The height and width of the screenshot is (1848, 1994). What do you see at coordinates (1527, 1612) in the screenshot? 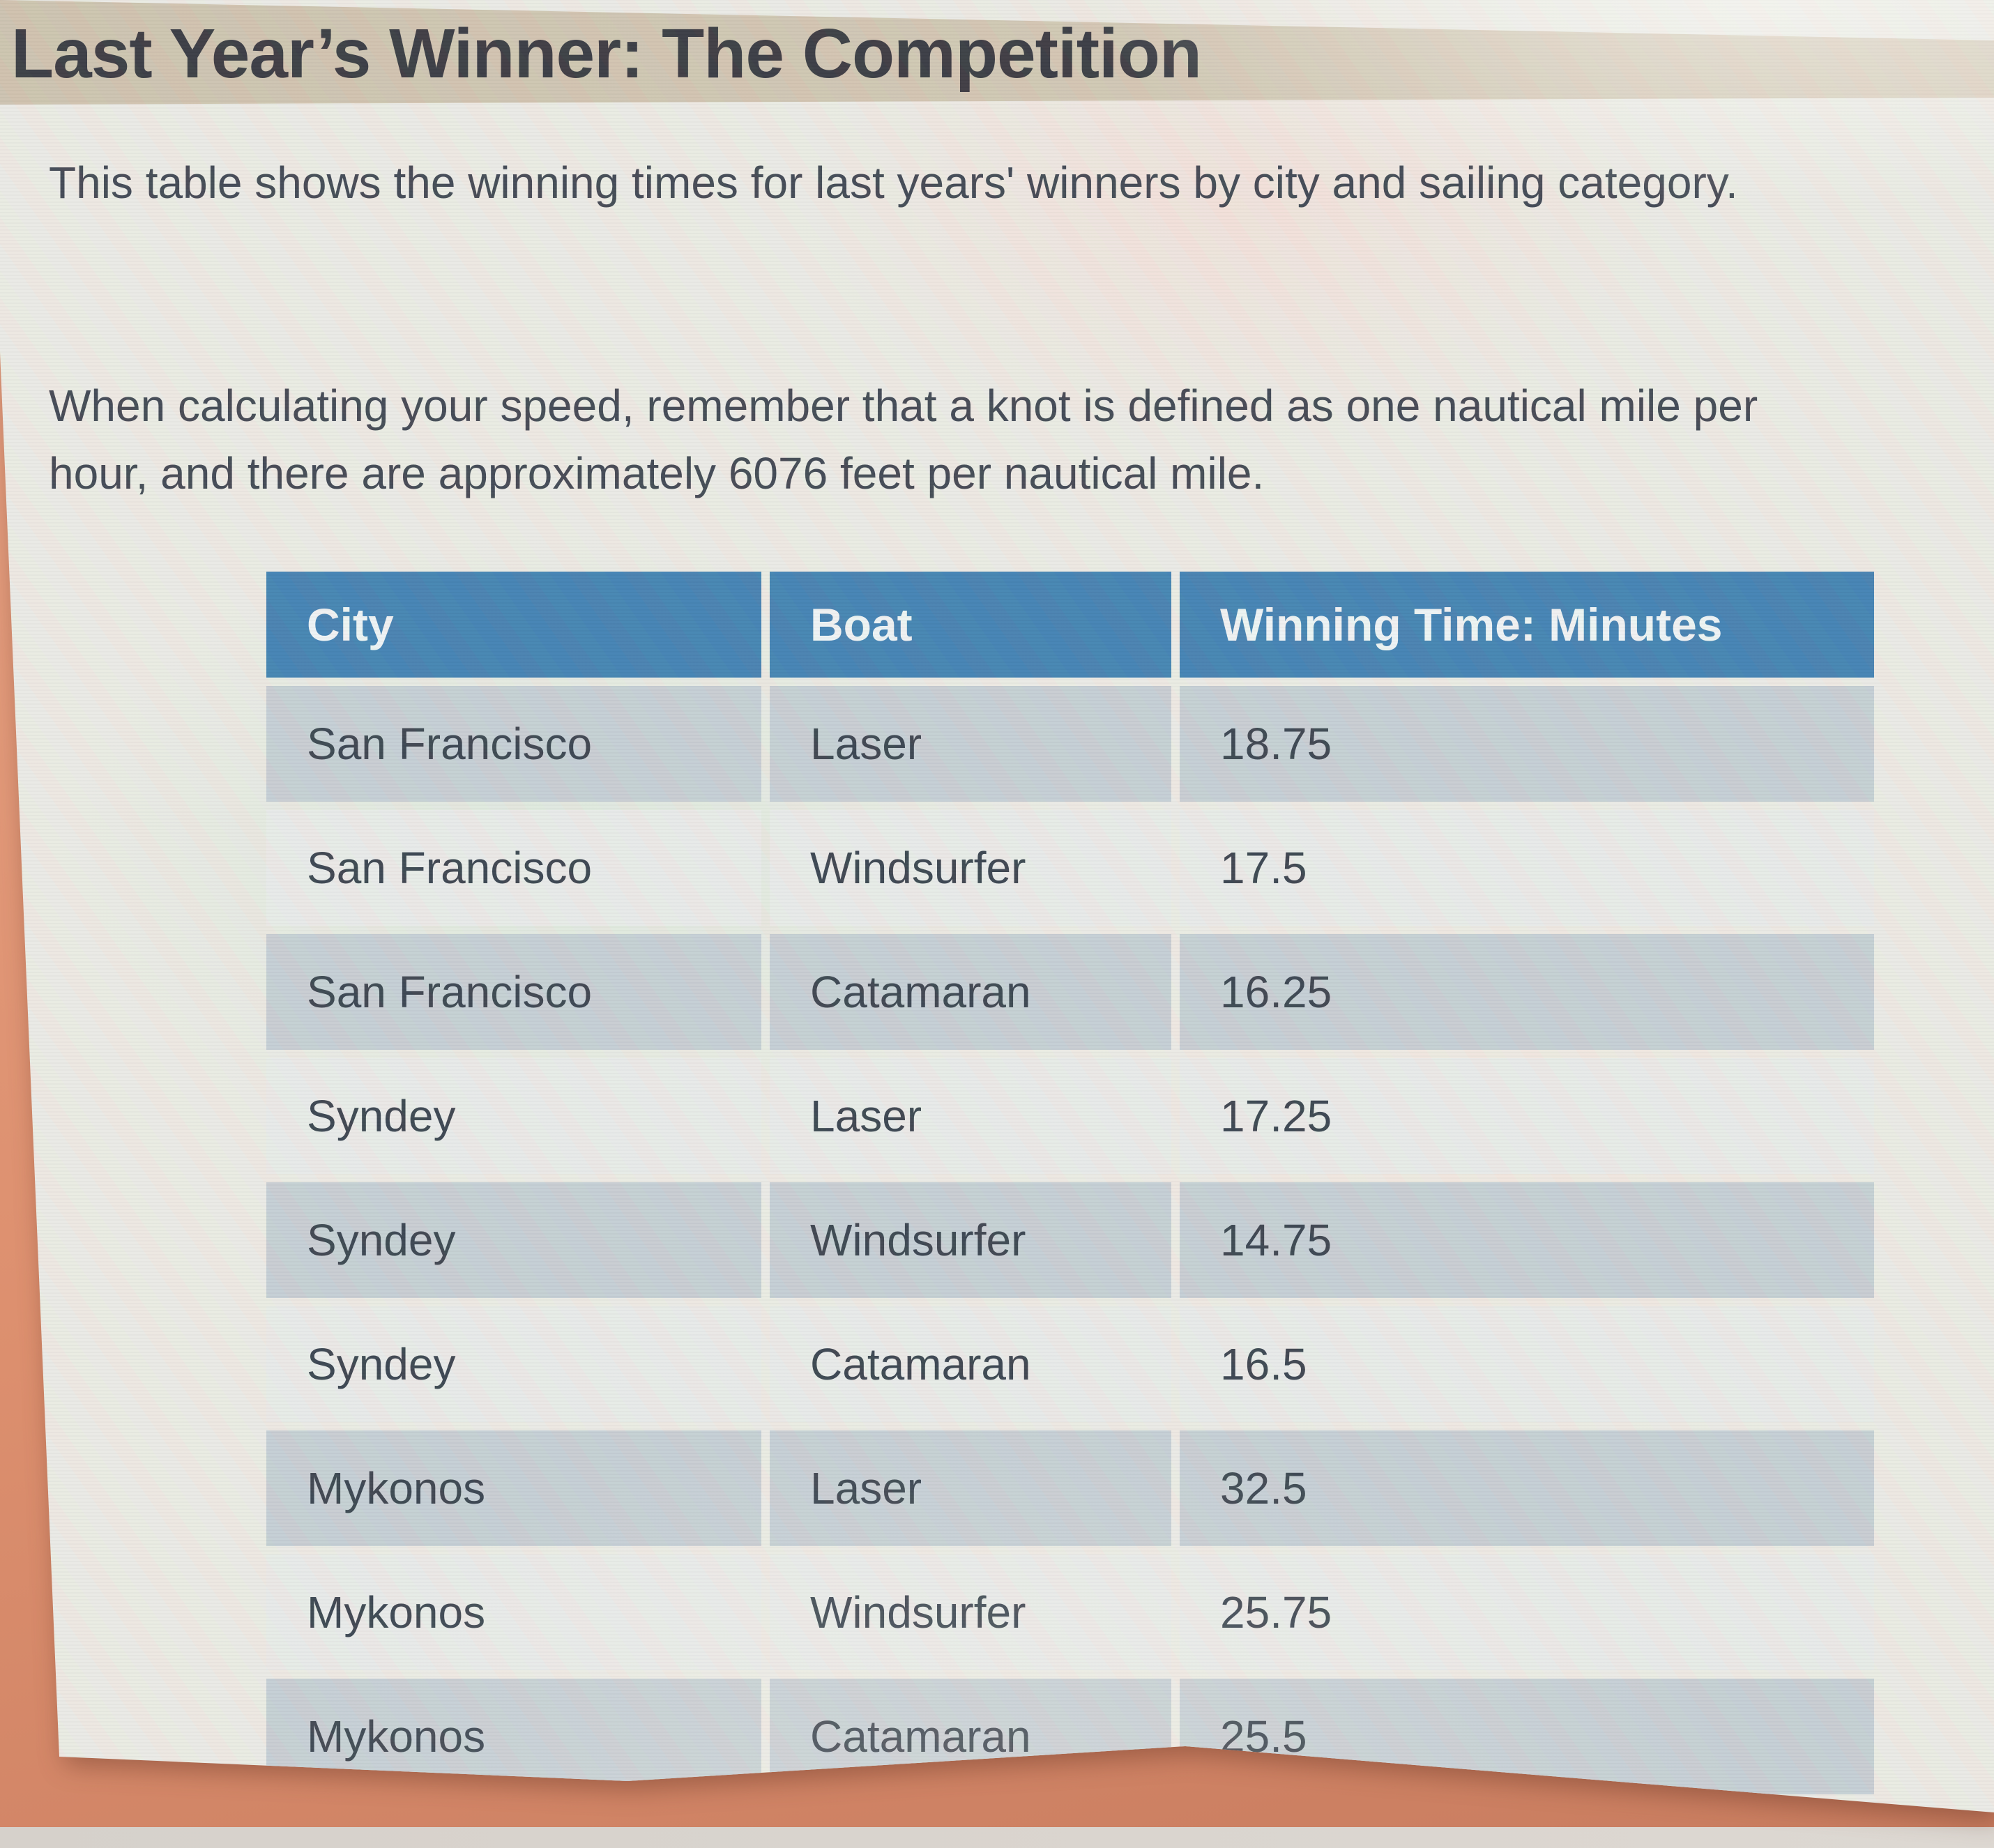
I see `cell-time: 25.75` at bounding box center [1527, 1612].